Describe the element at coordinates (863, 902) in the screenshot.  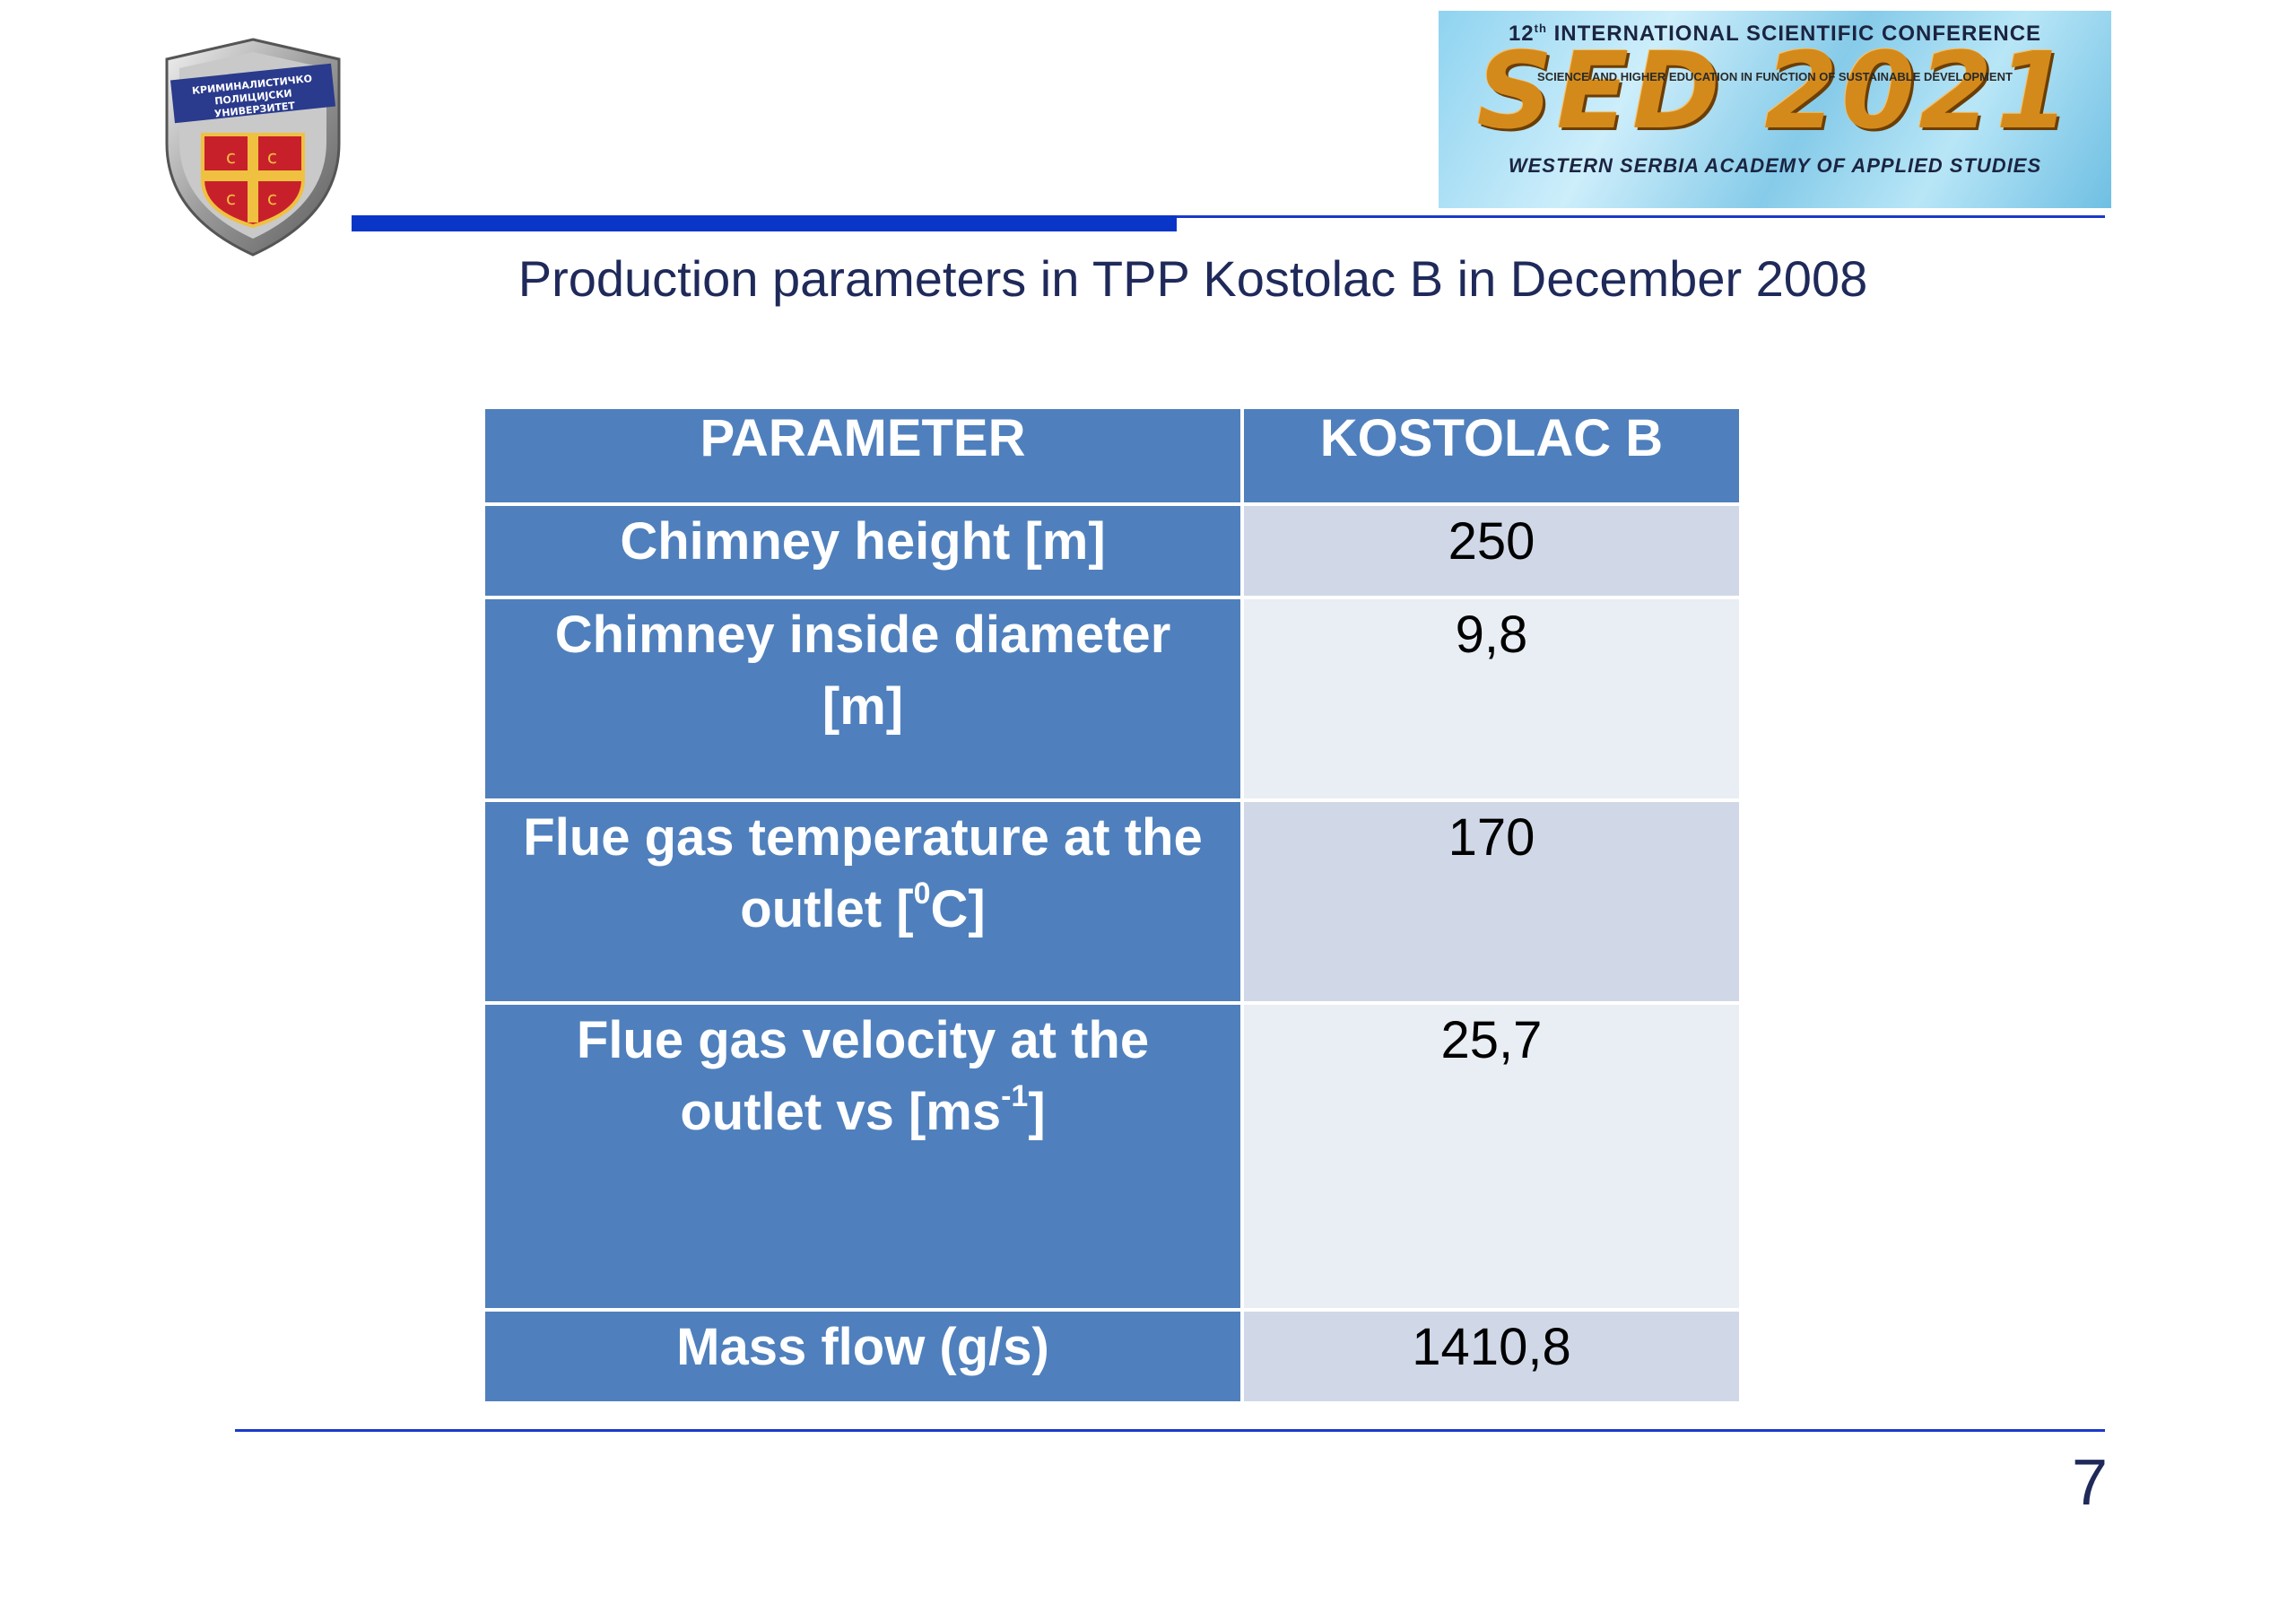
I see `param-flue-gas-temperature: Flue gas temperature at the outlet [0C]` at that location.